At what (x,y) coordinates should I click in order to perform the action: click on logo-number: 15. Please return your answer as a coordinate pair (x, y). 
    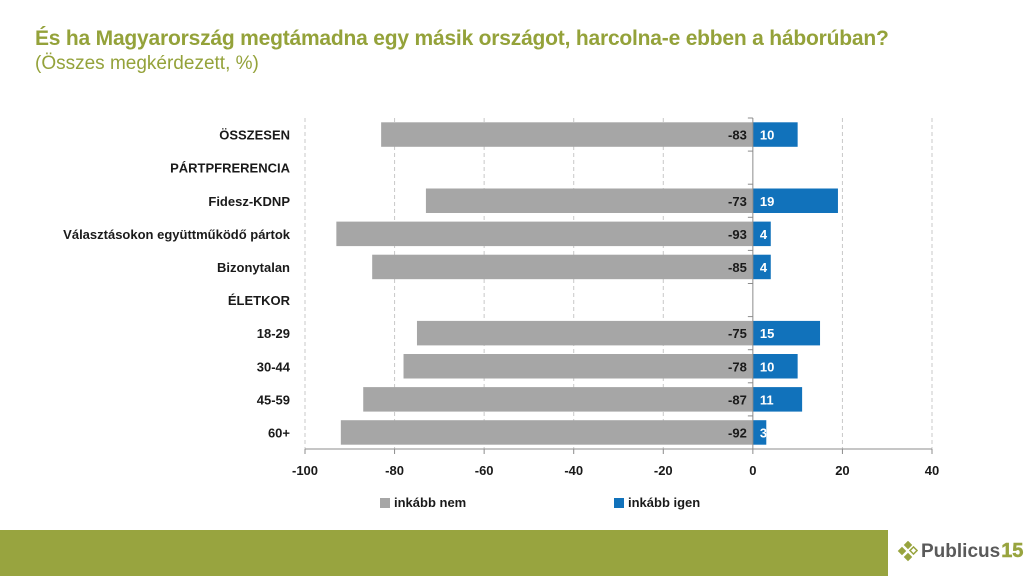
    Looking at the image, I should click on (1012, 551).